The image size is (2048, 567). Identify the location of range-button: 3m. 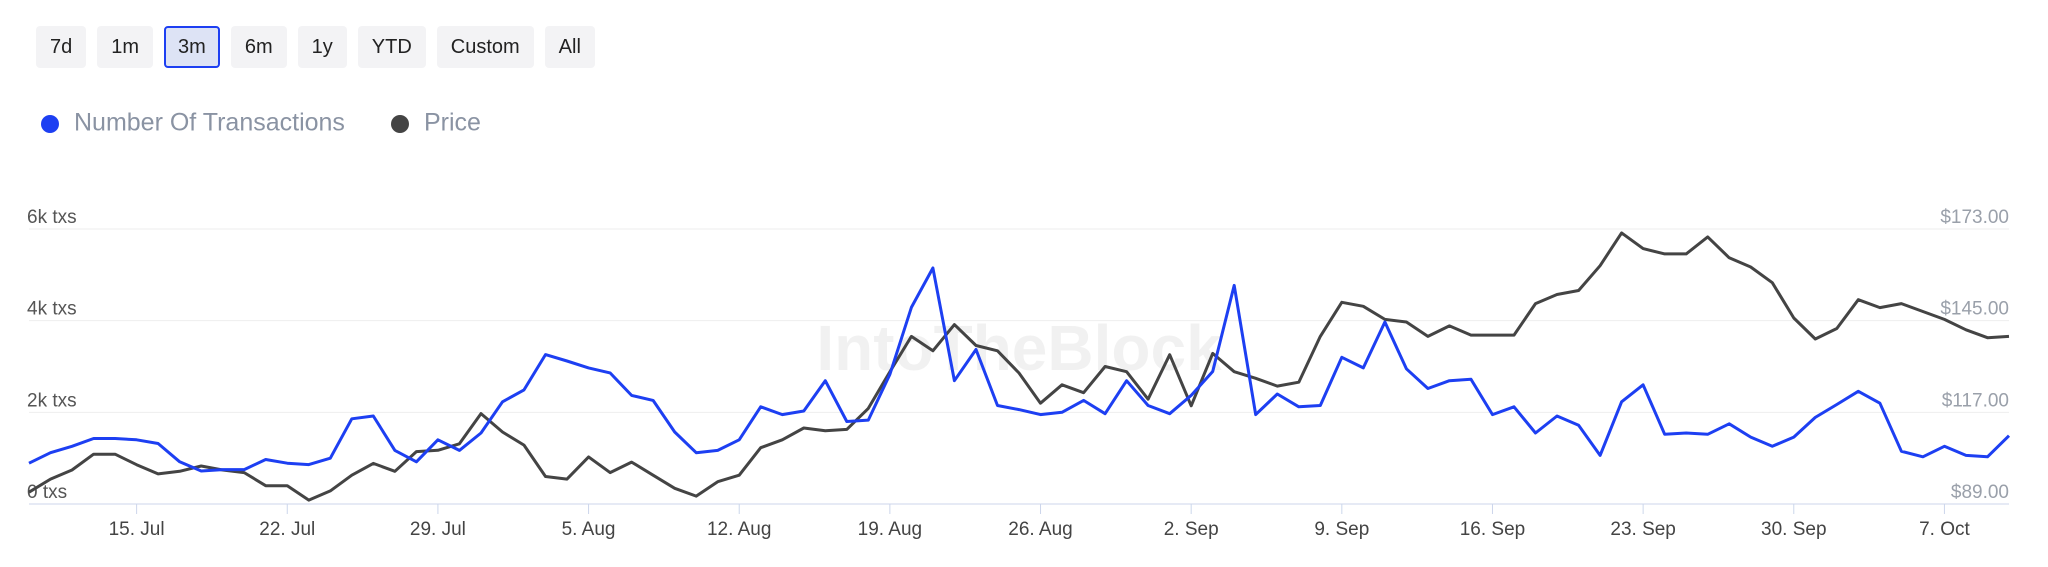
(192, 47).